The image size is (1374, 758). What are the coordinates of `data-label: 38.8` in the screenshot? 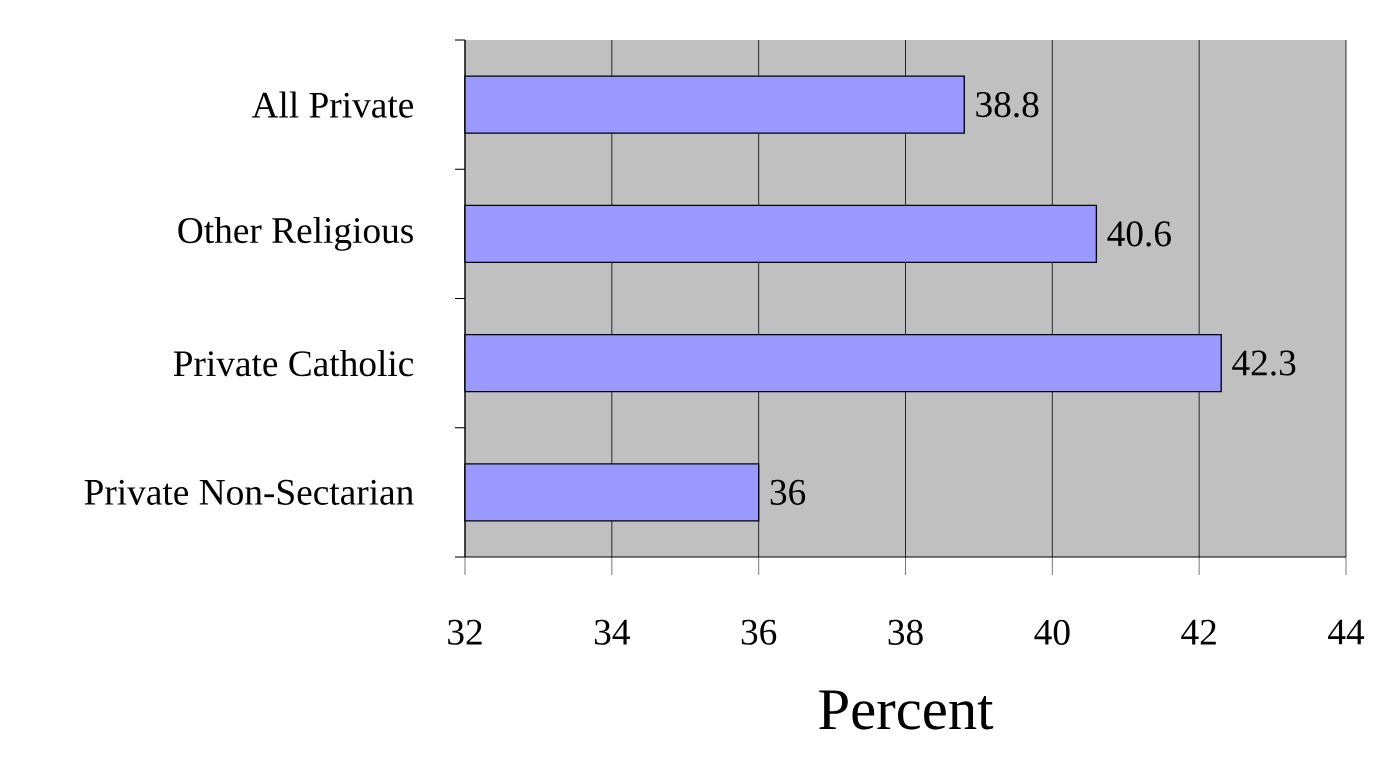 It's located at (1007, 104).